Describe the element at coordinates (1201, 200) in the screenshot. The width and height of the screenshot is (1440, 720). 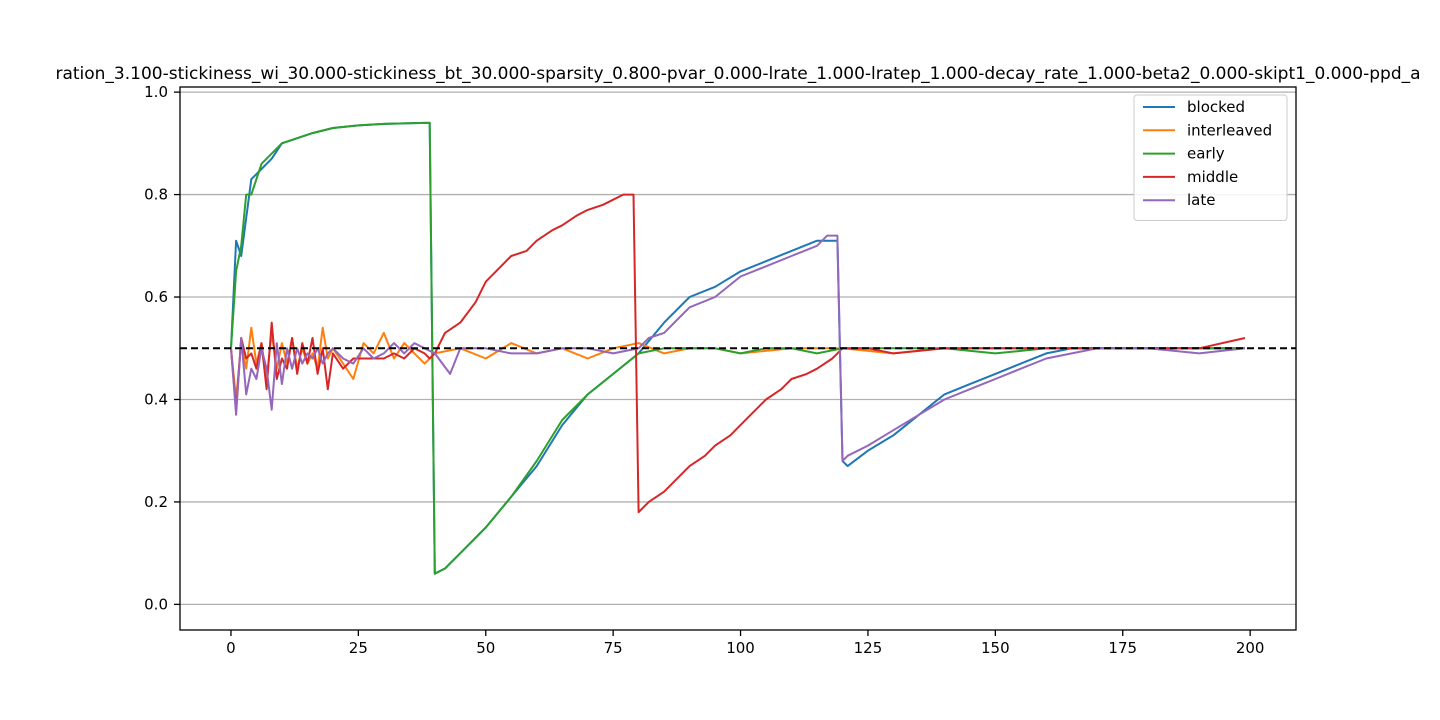
I see `legend-label: late` at that location.